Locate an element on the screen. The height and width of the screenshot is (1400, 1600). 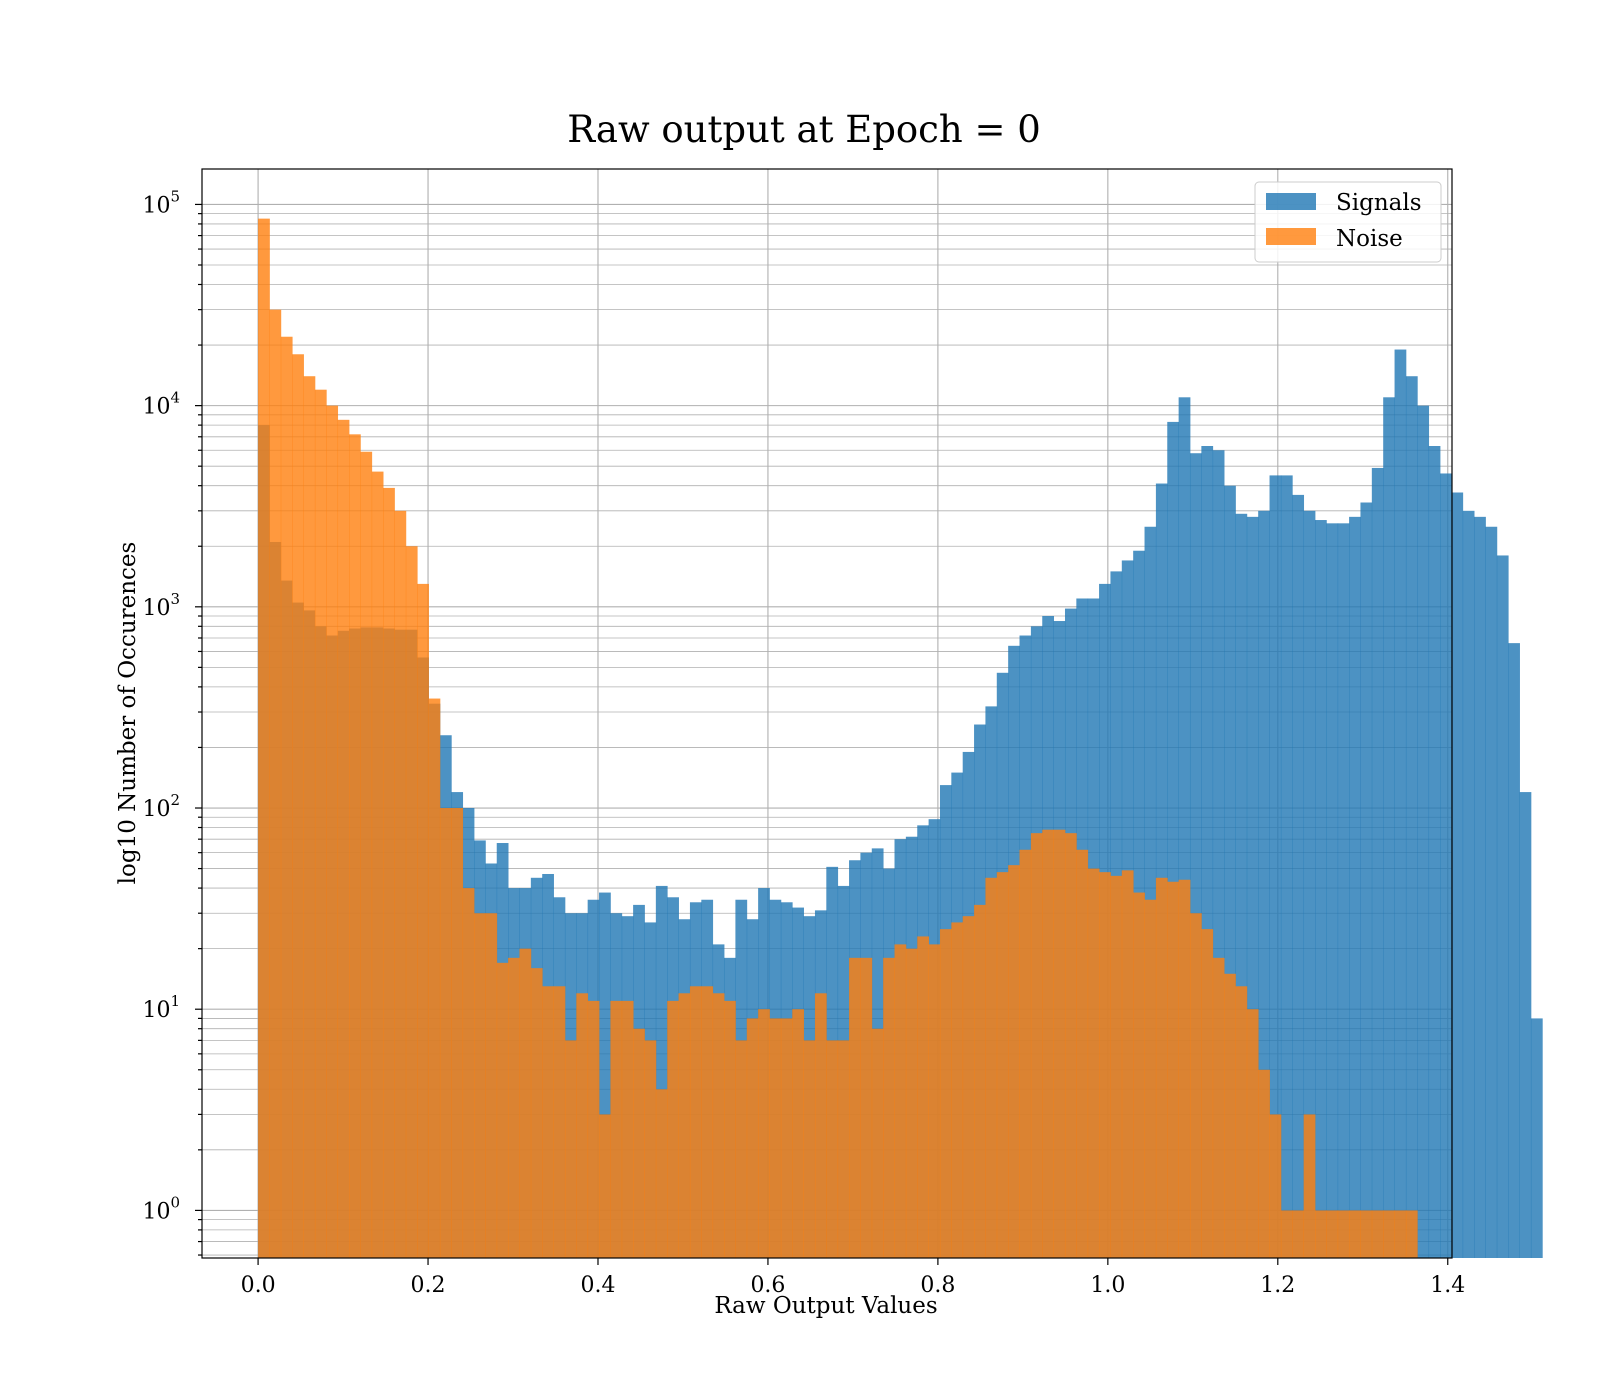
y-tick-label: 10² is located at coordinates (161, 806).